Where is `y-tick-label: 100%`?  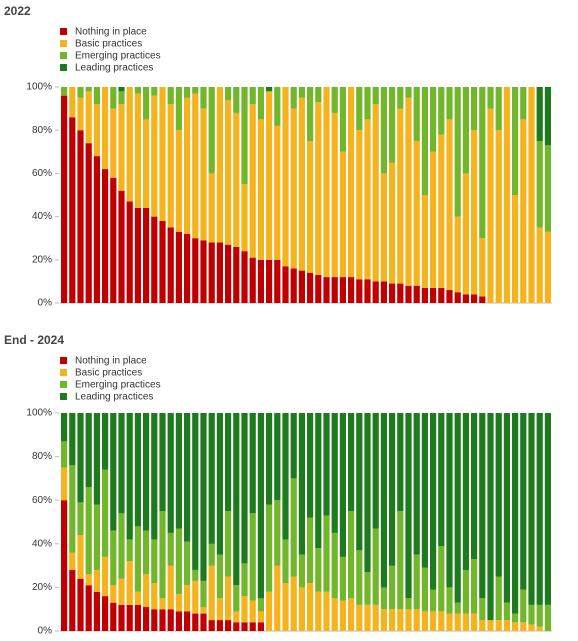 y-tick-label: 100% is located at coordinates (39, 413).